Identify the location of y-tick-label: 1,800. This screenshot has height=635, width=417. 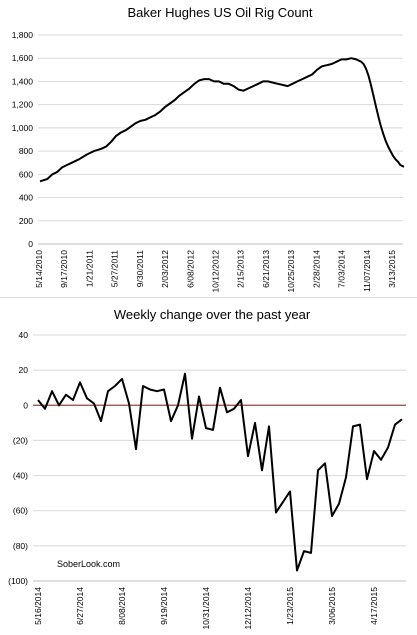
(23, 35).